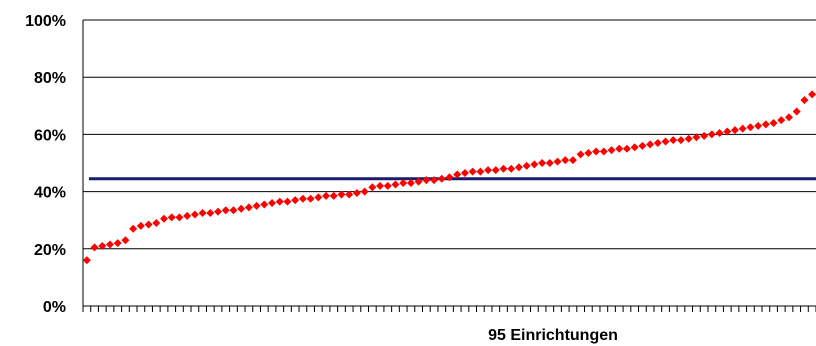 Image resolution: width=816 pixels, height=346 pixels. I want to click on x-axis-ticks, so click(449, 309).